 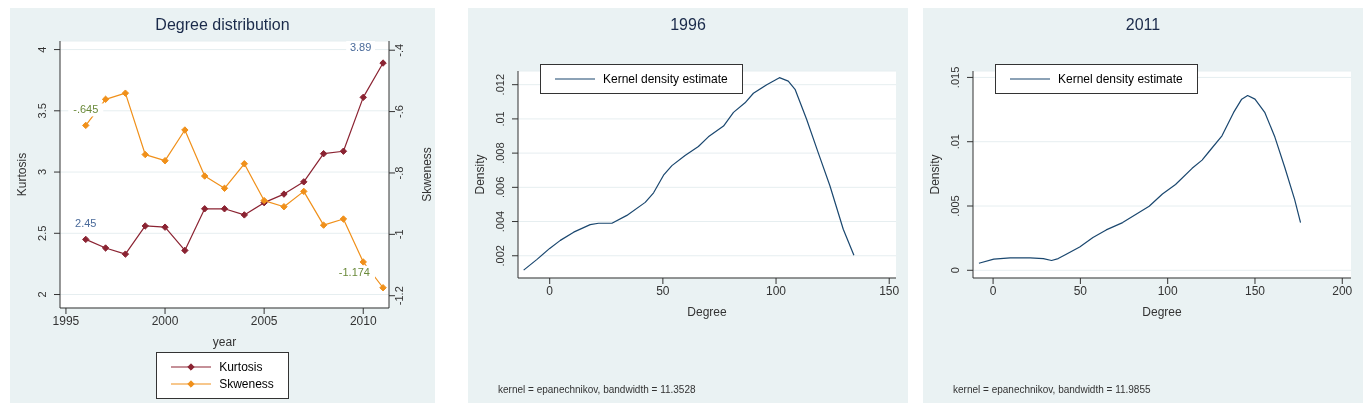 I want to click on y-tick-label: .015, so click(x=955, y=77).